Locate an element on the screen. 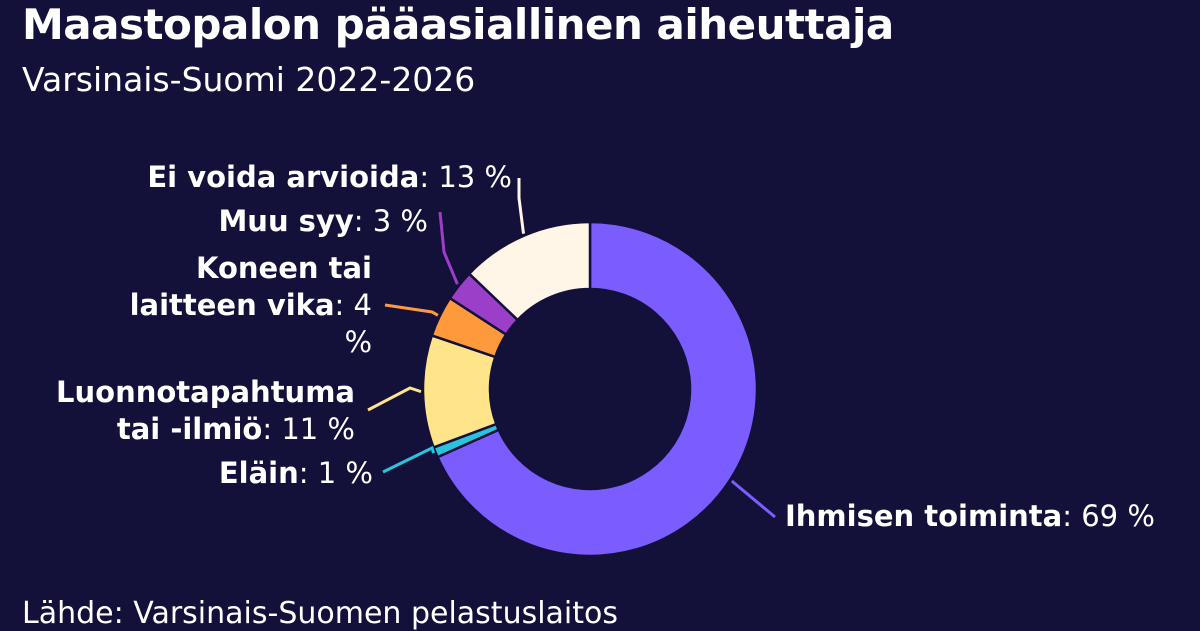  slice-label-text: Ei voida arvioida is located at coordinates (283, 177).